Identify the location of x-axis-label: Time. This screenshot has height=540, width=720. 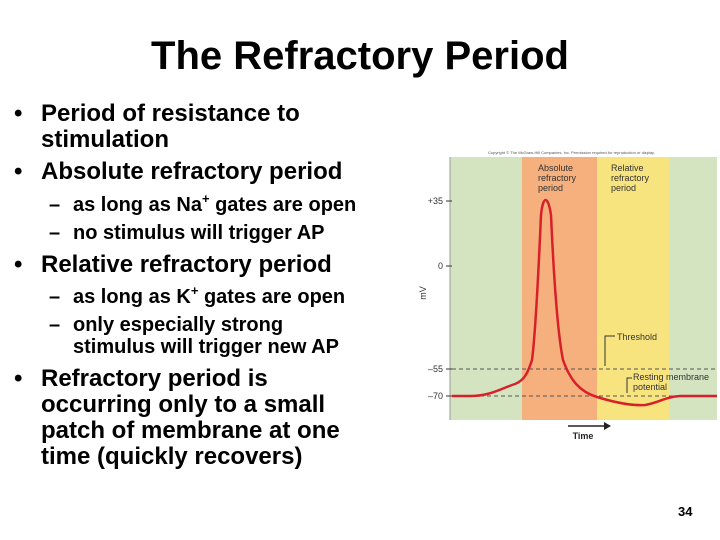
(583, 436).